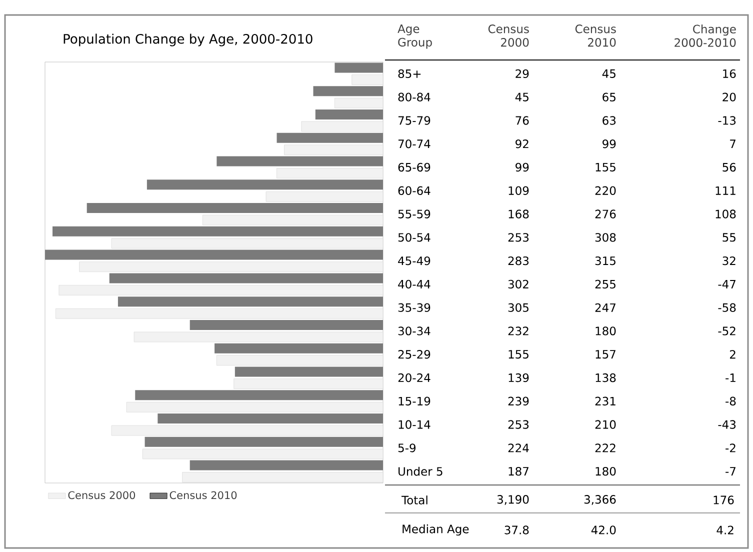 The width and height of the screenshot is (753, 552). Describe the element at coordinates (188, 40) in the screenshot. I see `chart-title: Population Change by Age, 2000-2010` at that location.